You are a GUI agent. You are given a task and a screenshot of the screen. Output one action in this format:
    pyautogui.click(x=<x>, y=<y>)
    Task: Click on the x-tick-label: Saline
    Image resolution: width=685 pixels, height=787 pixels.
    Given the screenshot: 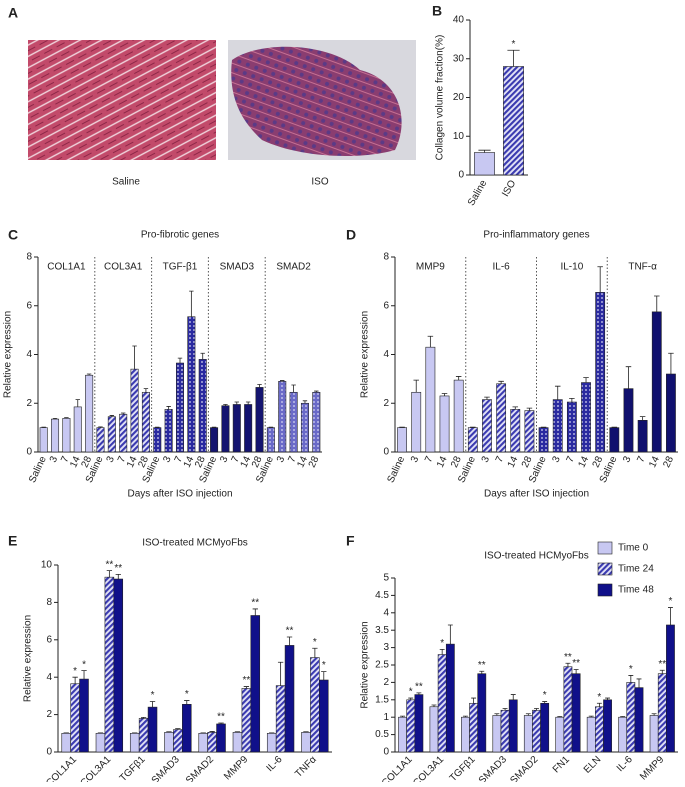 What is the action you would take?
    pyautogui.click(x=38, y=469)
    